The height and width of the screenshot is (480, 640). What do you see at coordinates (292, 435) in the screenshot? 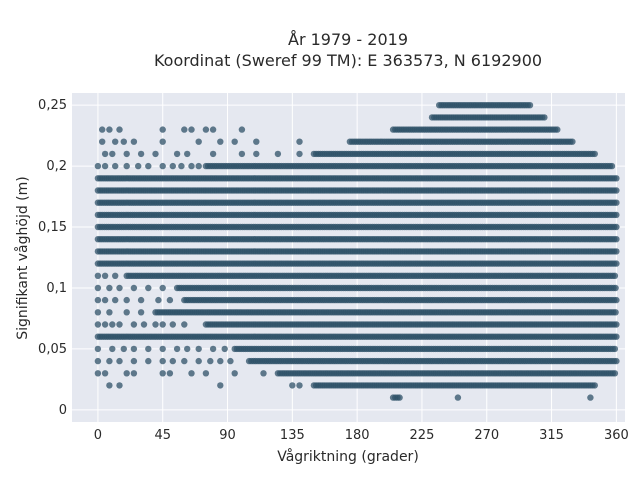
I see `x-tick-label: 135` at bounding box center [292, 435].